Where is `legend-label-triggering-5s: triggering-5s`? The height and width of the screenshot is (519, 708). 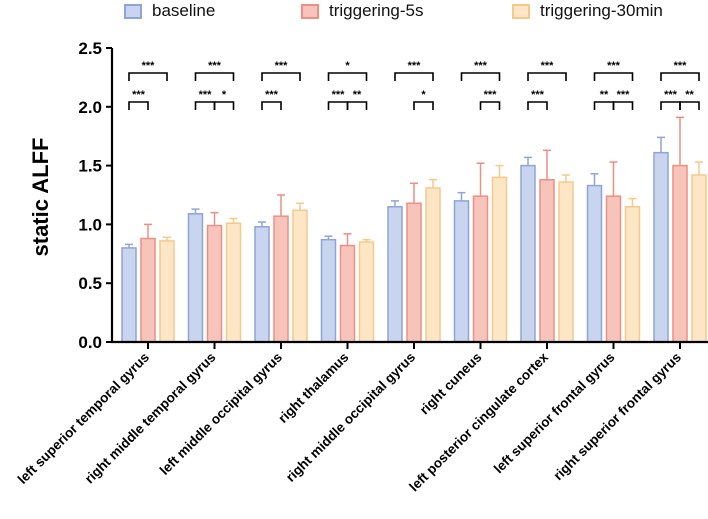 legend-label-triggering-5s: triggering-5s is located at coordinates (376, 10).